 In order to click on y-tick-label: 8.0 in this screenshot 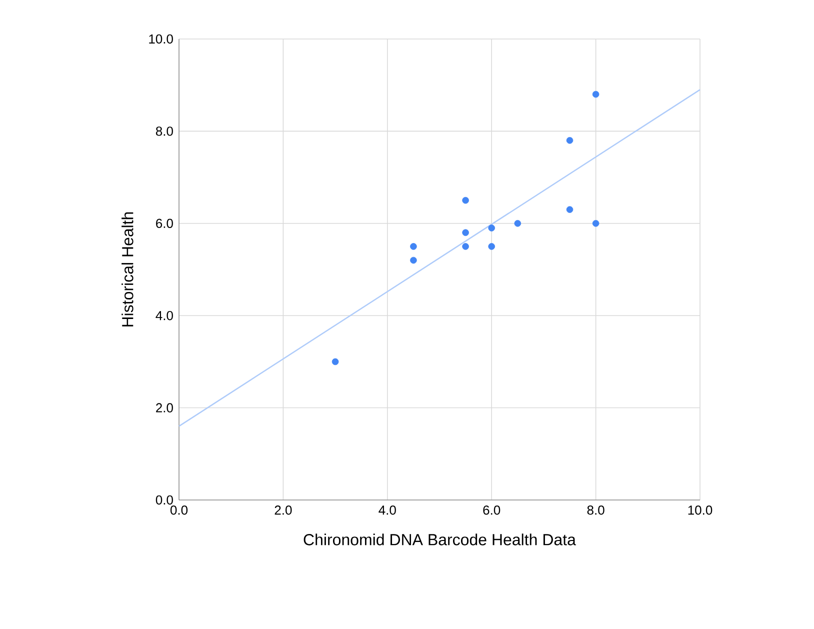, I will do `click(164, 131)`.